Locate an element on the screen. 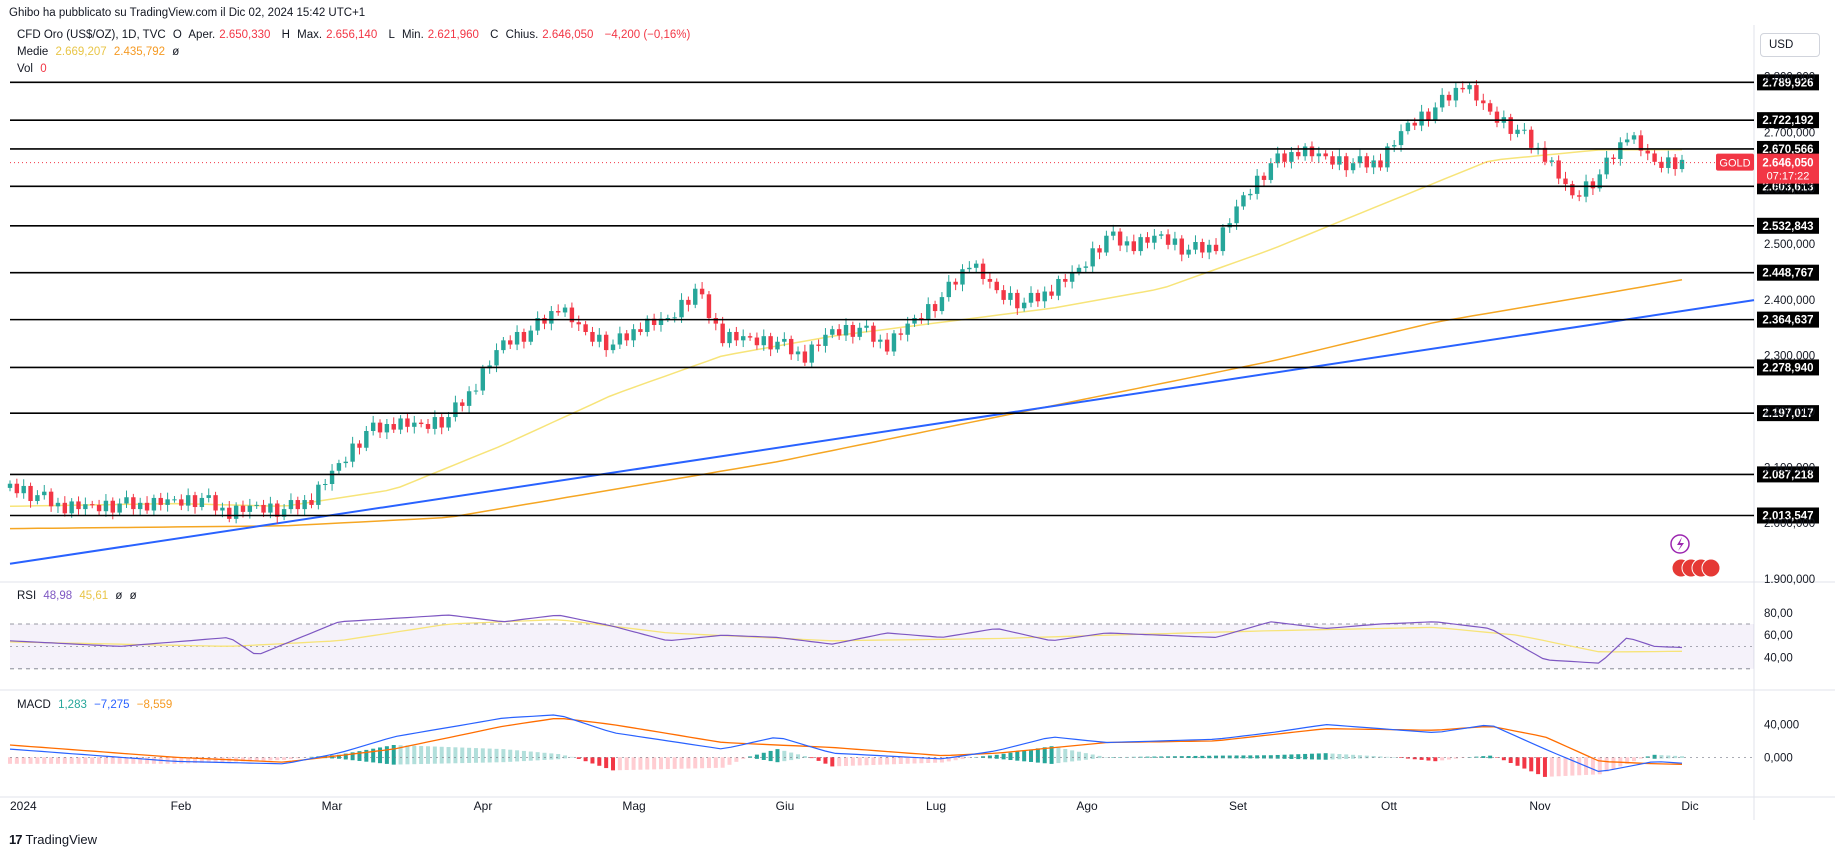 This screenshot has height=857, width=1835. ma-legend: Medie 2.669,207 2.435,792 ø is located at coordinates (100, 52).